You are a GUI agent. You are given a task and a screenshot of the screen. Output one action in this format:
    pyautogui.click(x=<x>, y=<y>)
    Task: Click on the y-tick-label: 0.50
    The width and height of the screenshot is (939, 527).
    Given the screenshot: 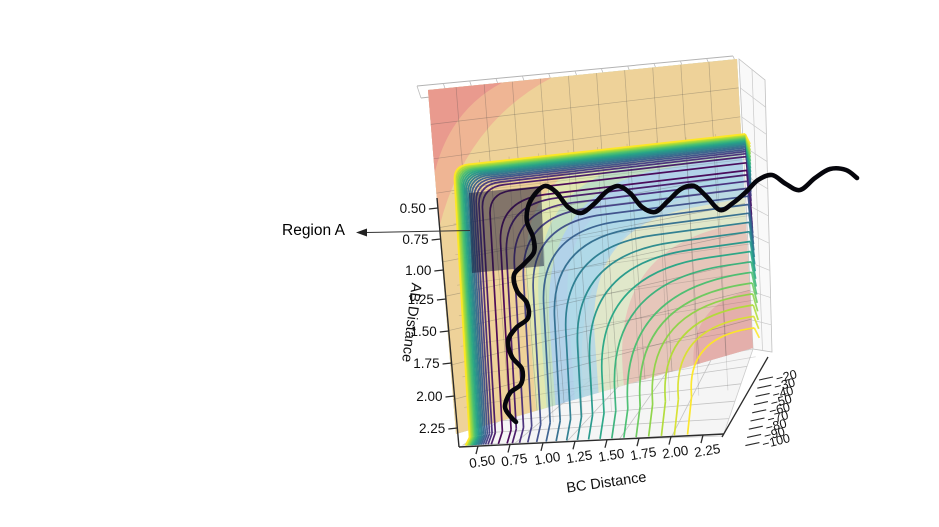 What is the action you would take?
    pyautogui.click(x=413, y=208)
    